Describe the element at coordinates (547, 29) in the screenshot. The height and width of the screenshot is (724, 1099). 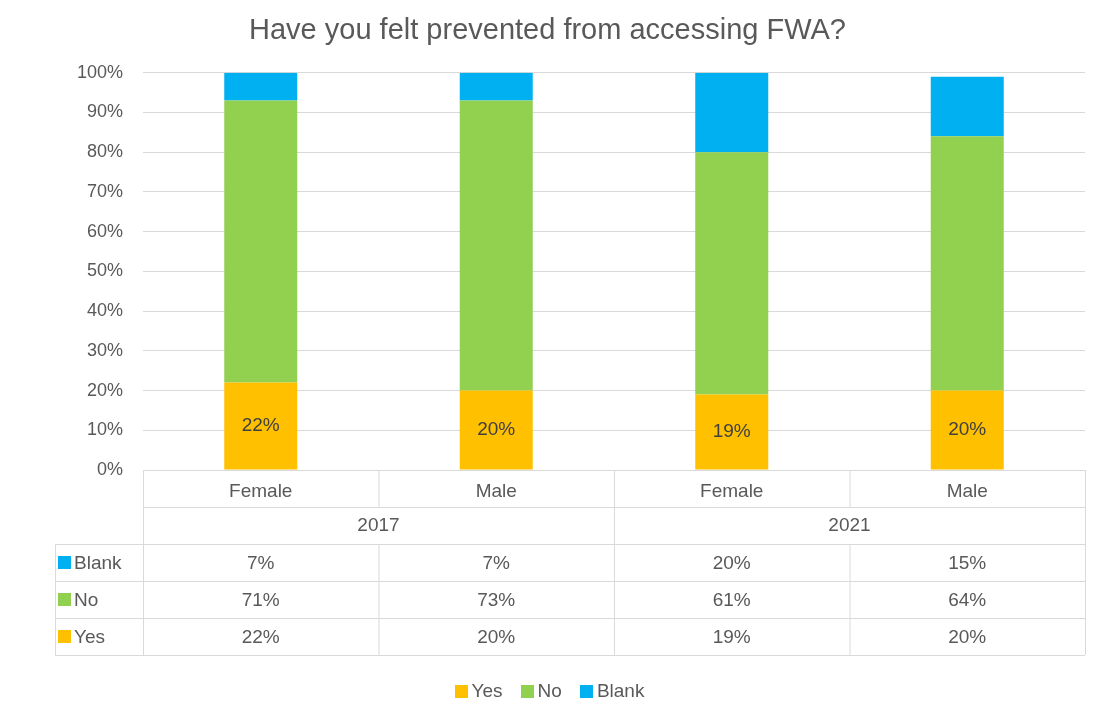
I see `chart-title: Have you felt prevented from accessing FWA?` at that location.